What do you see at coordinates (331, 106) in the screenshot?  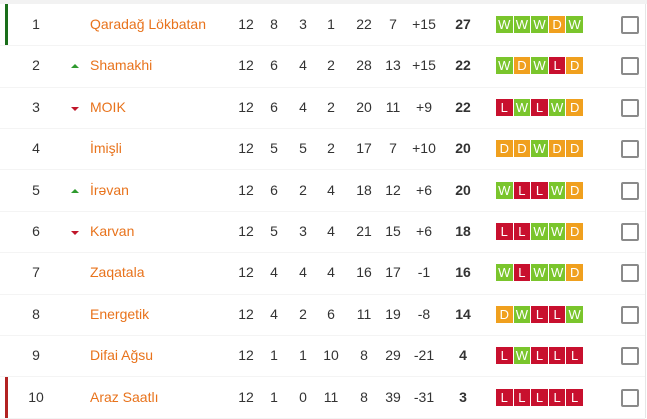 I see `losses-cell: 2` at bounding box center [331, 106].